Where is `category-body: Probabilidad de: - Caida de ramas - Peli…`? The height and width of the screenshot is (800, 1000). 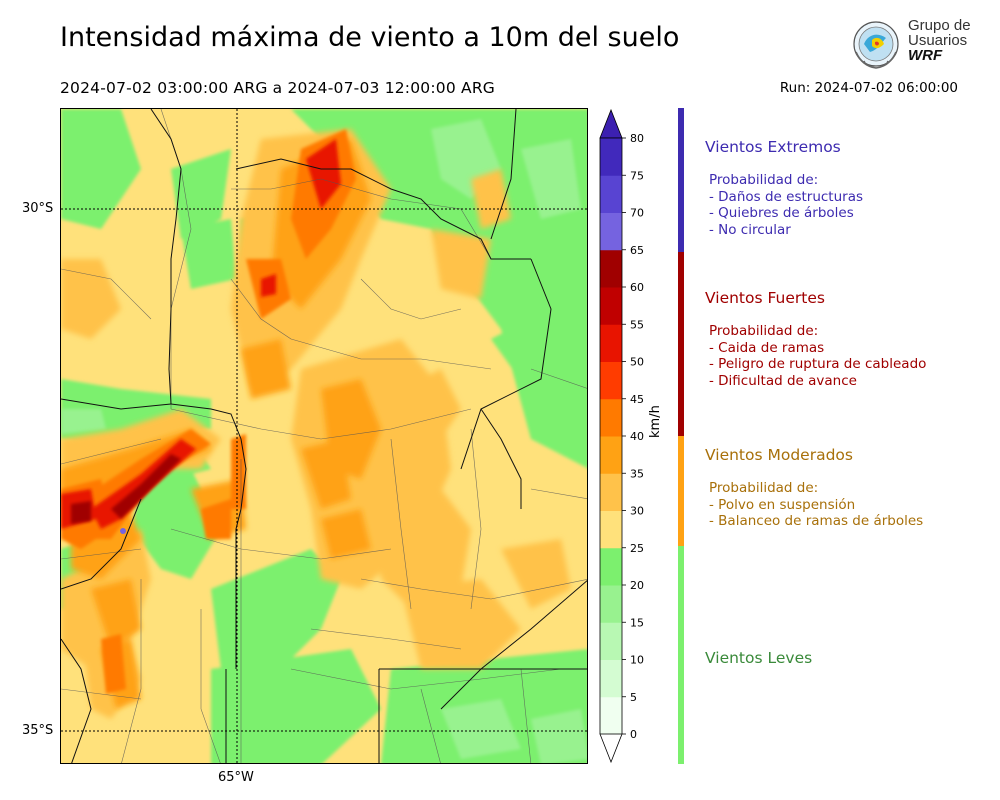 category-body: Probabilidad de: - Caida de ramas - Peli… is located at coordinates (818, 356).